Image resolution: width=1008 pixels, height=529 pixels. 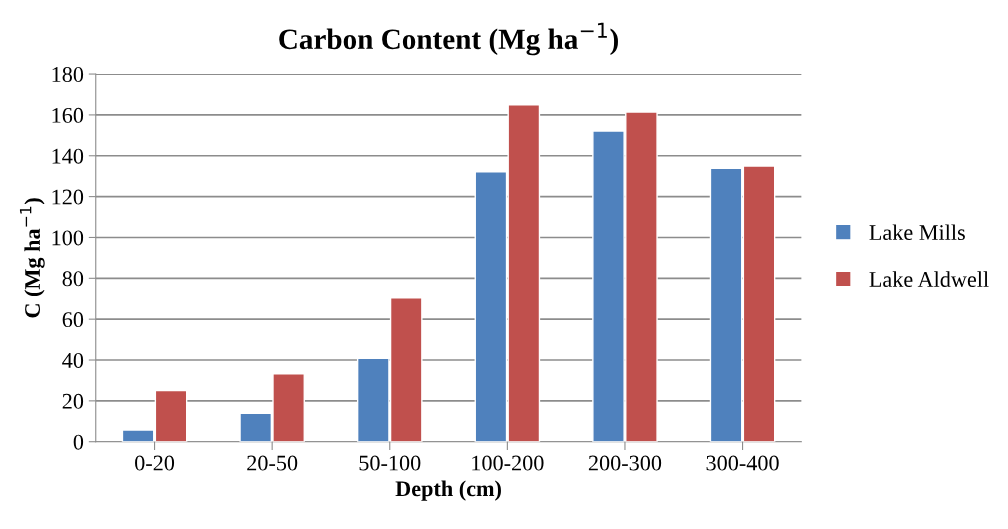 What do you see at coordinates (68, 156) in the screenshot?
I see `y-tick-label: 140` at bounding box center [68, 156].